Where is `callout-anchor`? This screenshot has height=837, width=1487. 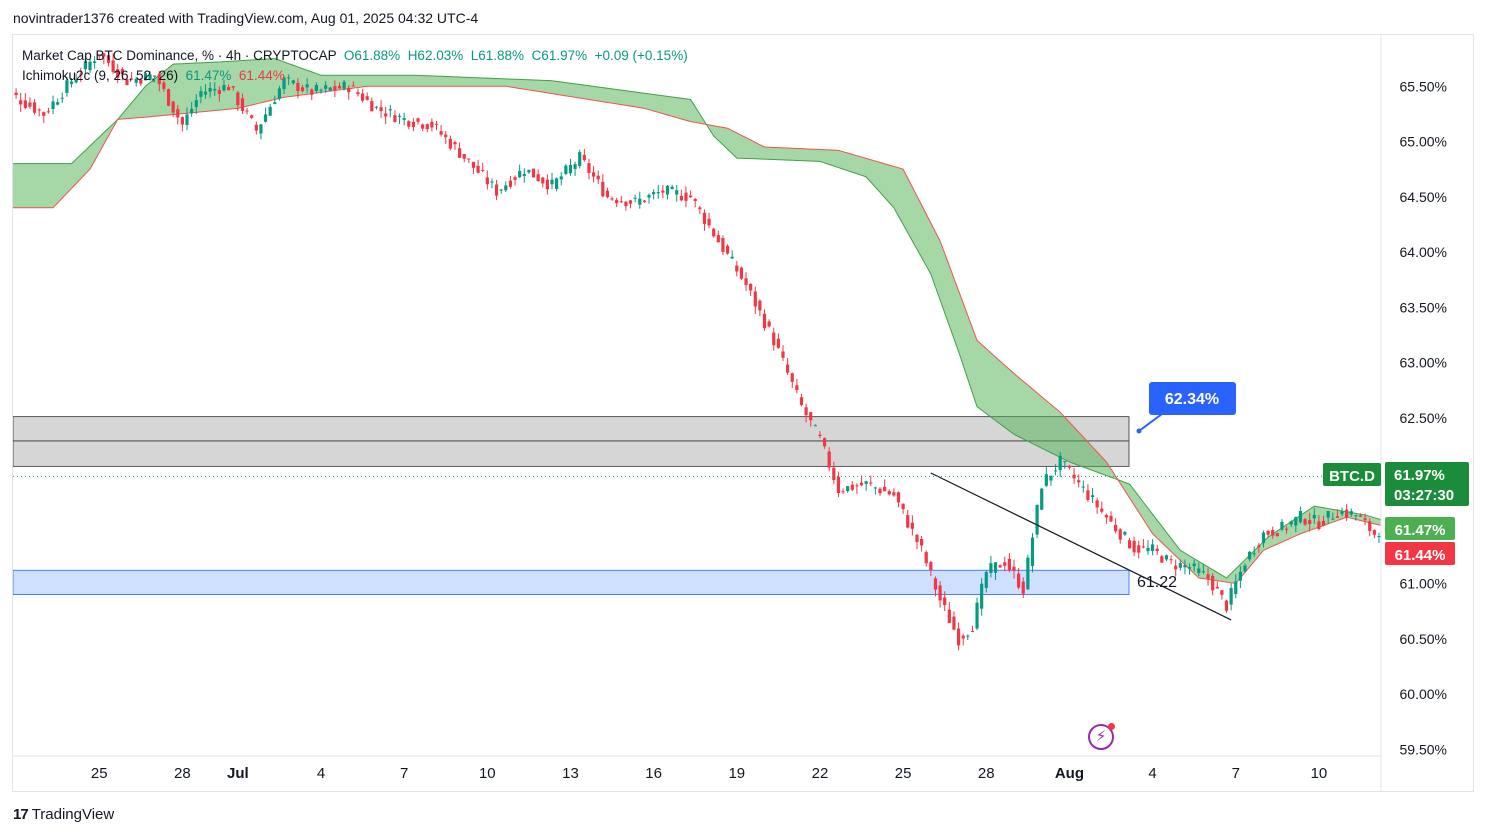
callout-anchor is located at coordinates (1139, 431).